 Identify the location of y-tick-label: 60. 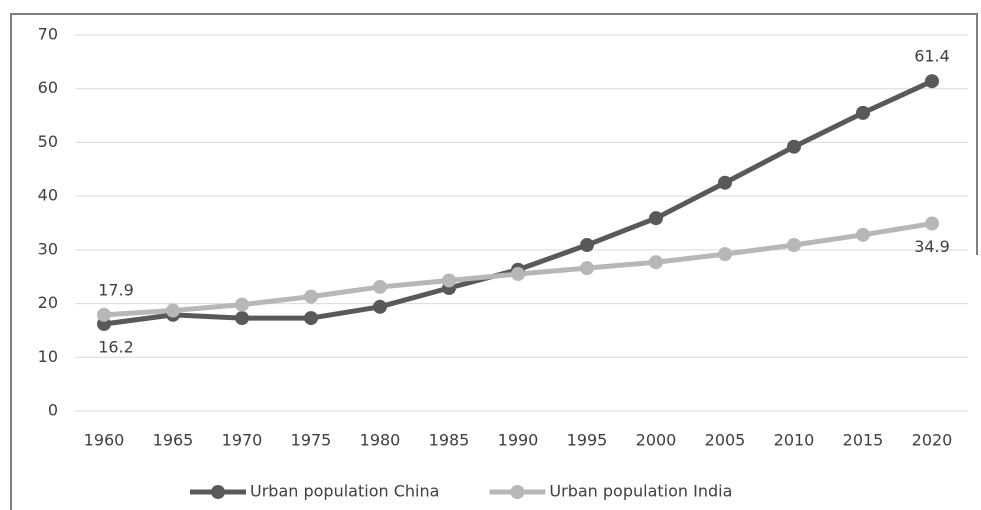
(48, 87).